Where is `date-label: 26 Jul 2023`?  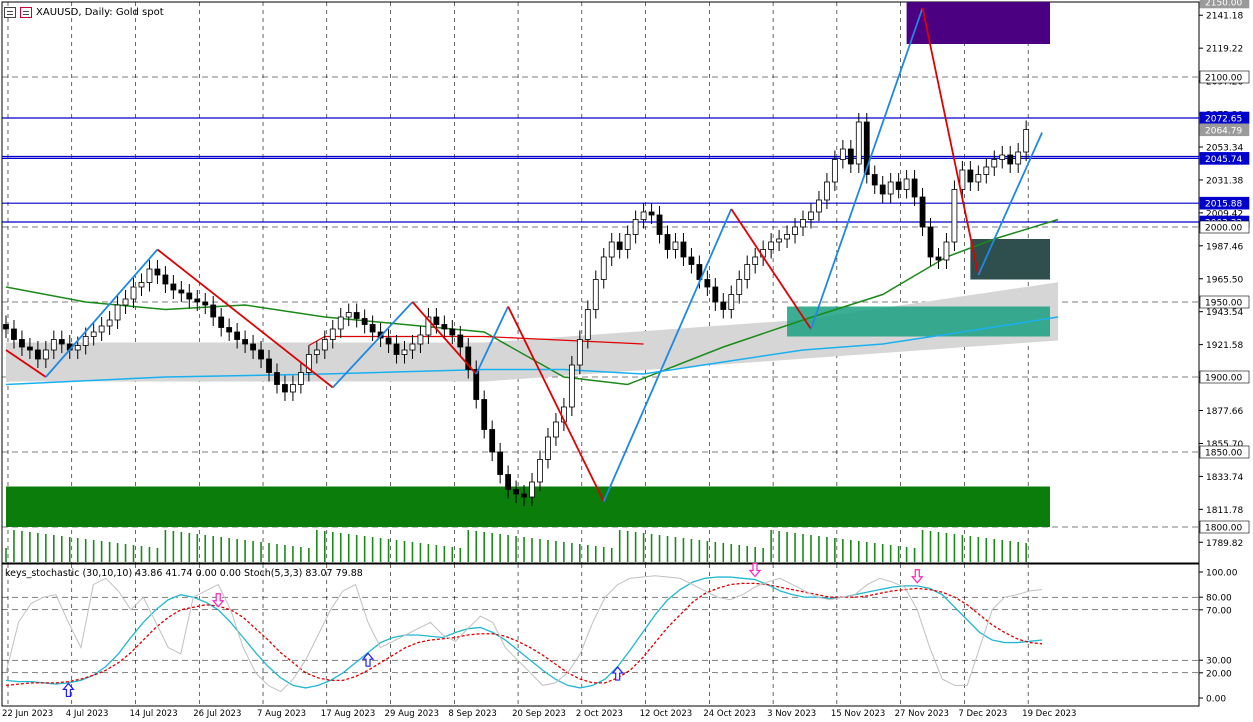 date-label: 26 Jul 2023 is located at coordinates (217, 714).